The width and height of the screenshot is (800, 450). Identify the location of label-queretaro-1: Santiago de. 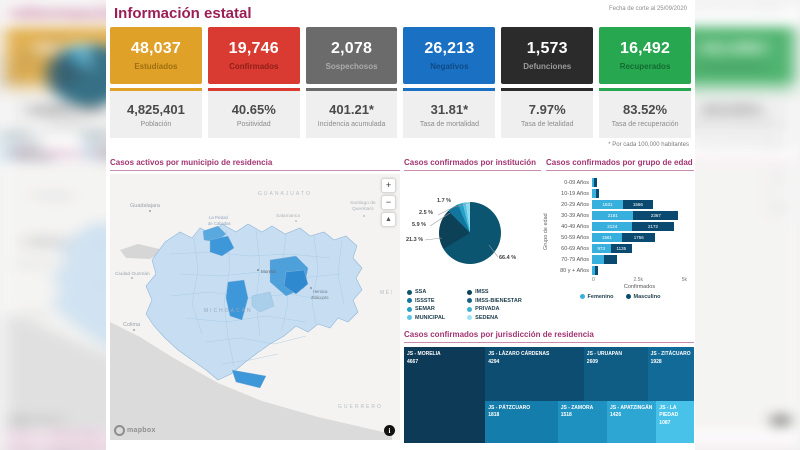
(363, 203).